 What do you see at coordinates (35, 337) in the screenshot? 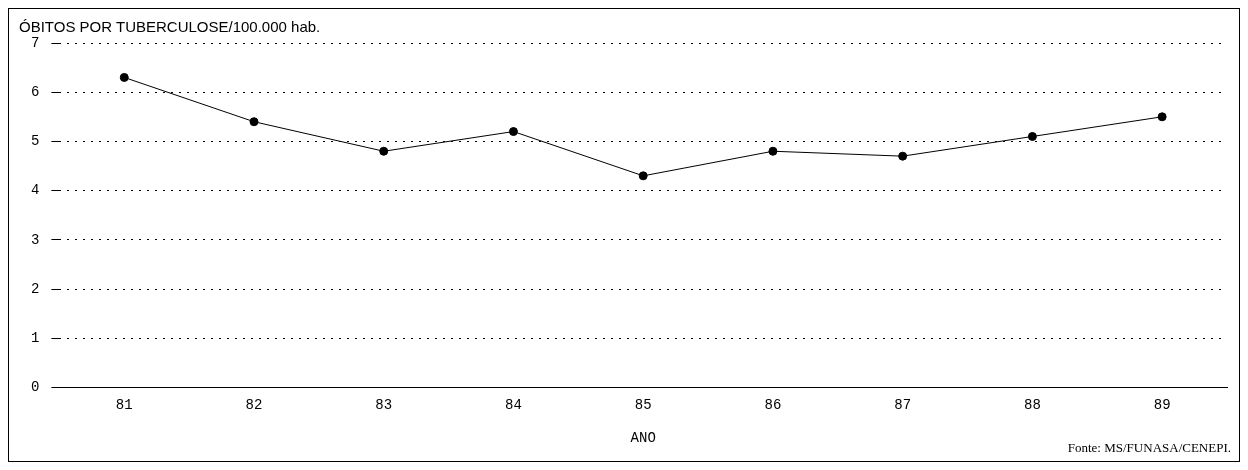
I see `y-tick-label: 1` at bounding box center [35, 337].